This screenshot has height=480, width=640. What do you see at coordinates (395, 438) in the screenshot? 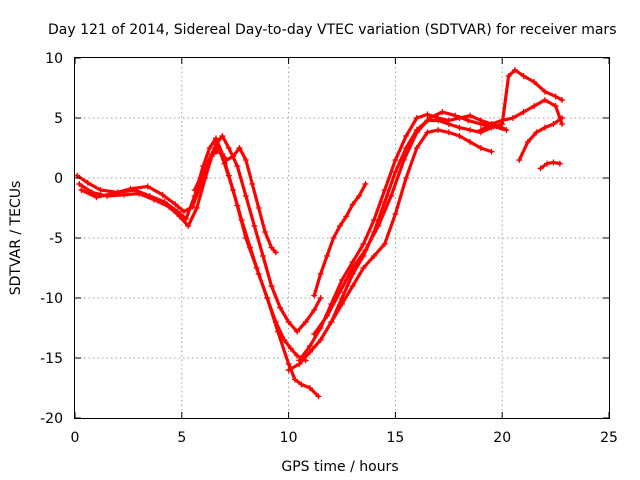
I see `x-tick-label: 15` at bounding box center [395, 438].